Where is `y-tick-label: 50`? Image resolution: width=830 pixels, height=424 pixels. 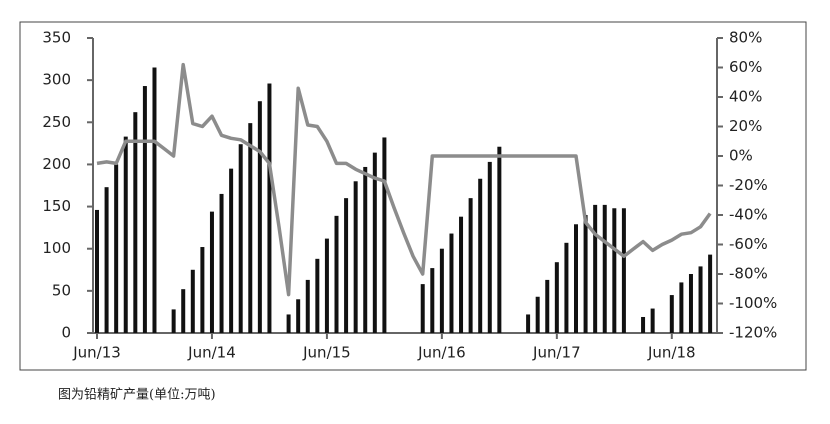
y-tick-label: 50 is located at coordinates (61, 290).